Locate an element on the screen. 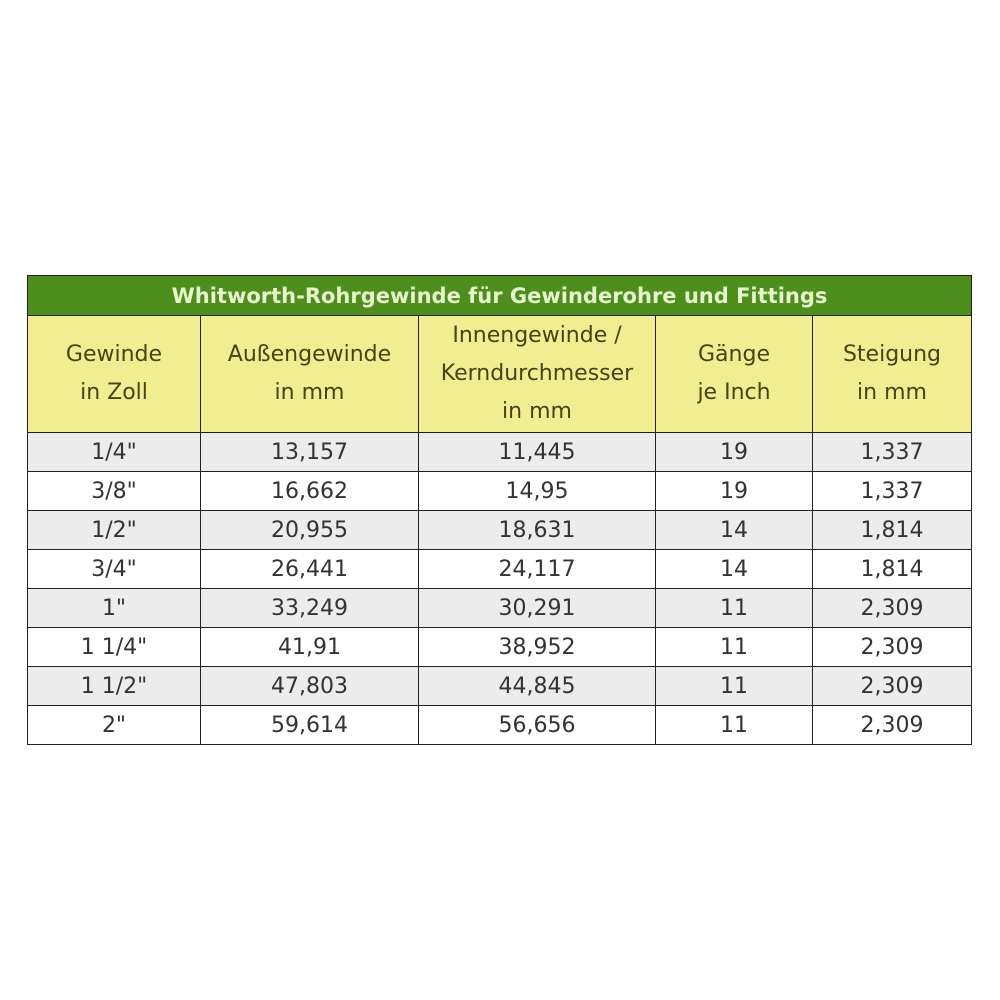 This screenshot has height=1000, width=1000. table-cell: 20,955 is located at coordinates (309, 530).